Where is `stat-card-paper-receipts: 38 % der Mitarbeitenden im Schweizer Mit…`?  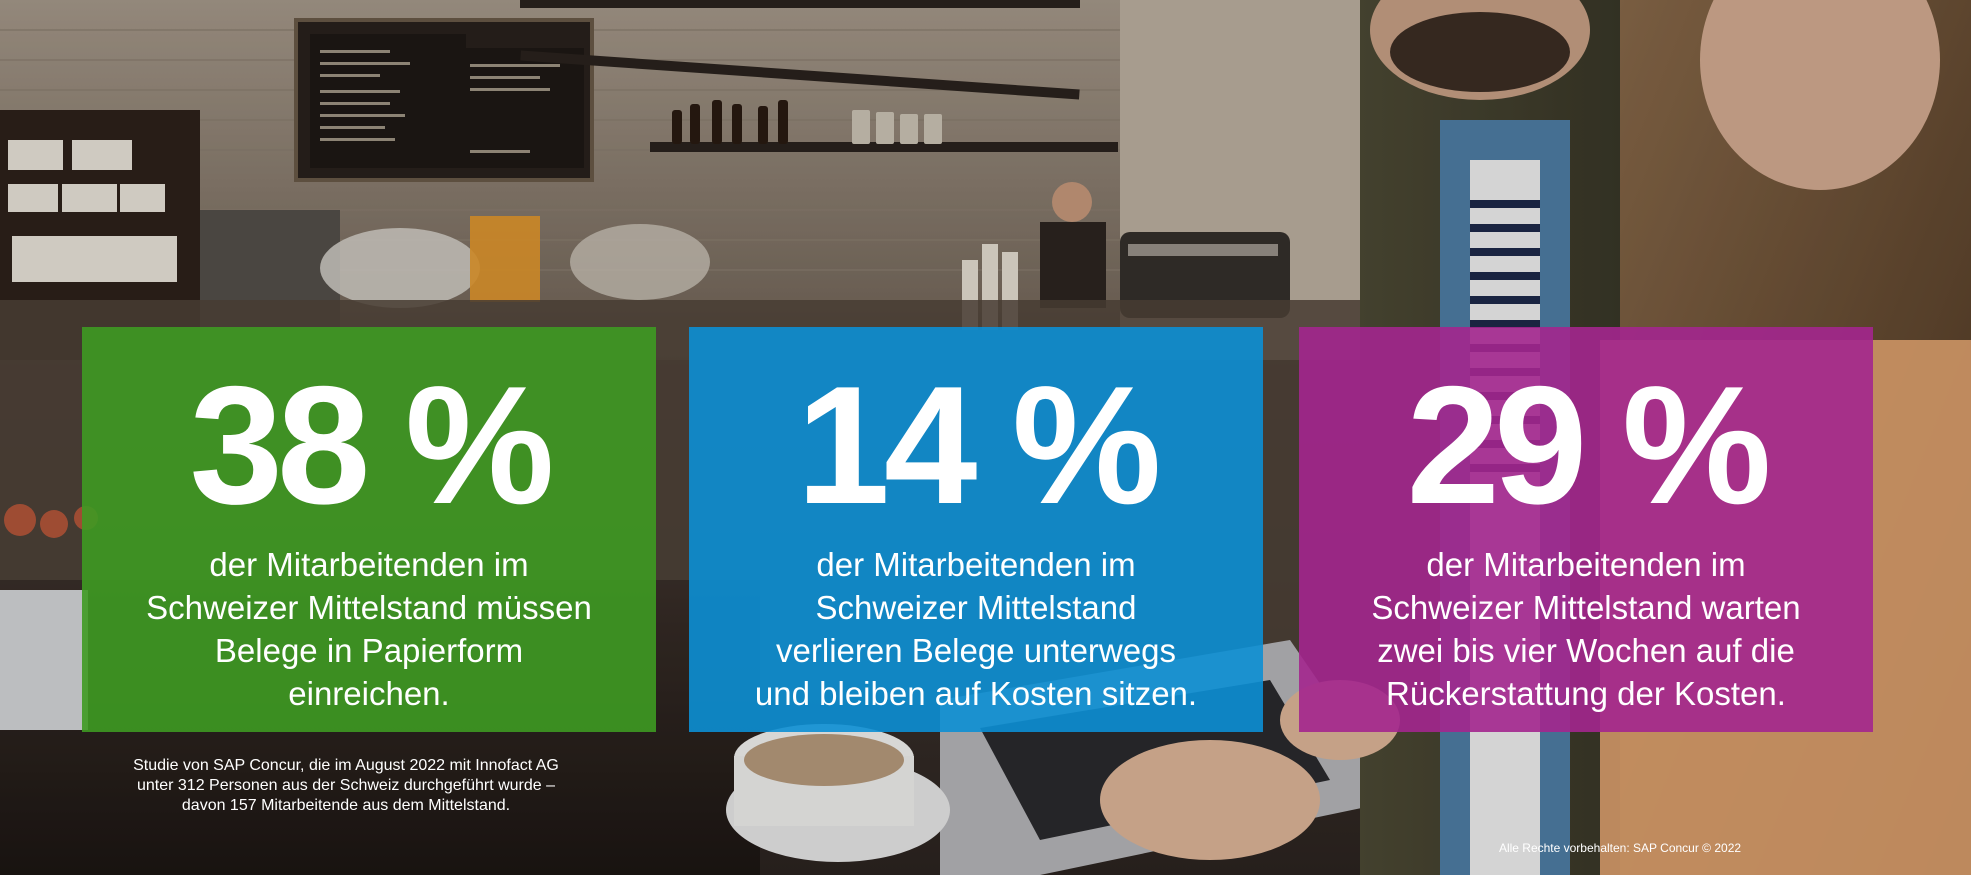 stat-card-paper-receipts: 38 % der Mitarbeitenden im Schweizer Mit… is located at coordinates (369, 529).